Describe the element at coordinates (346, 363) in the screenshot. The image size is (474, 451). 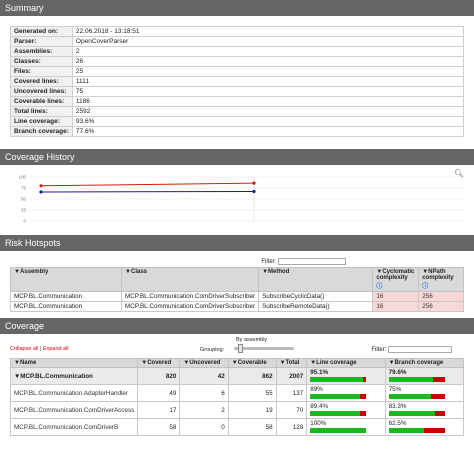
I see `col-line-coverage: ▼Line coverage` at that location.